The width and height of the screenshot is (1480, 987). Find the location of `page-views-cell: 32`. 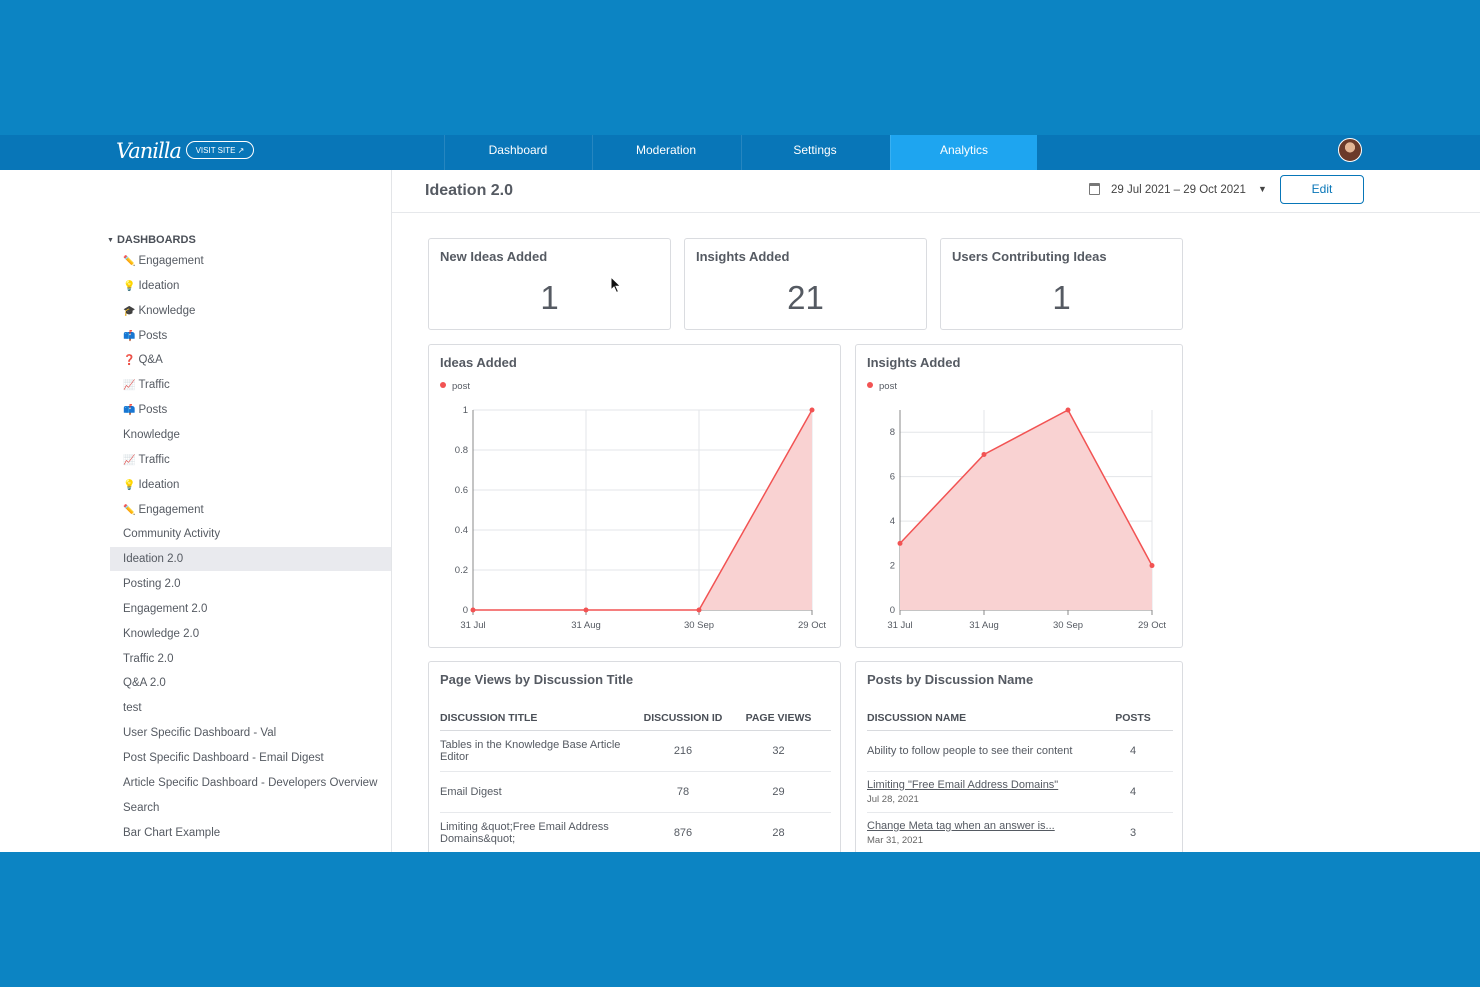

page-views-cell: 32 is located at coordinates (778, 751).